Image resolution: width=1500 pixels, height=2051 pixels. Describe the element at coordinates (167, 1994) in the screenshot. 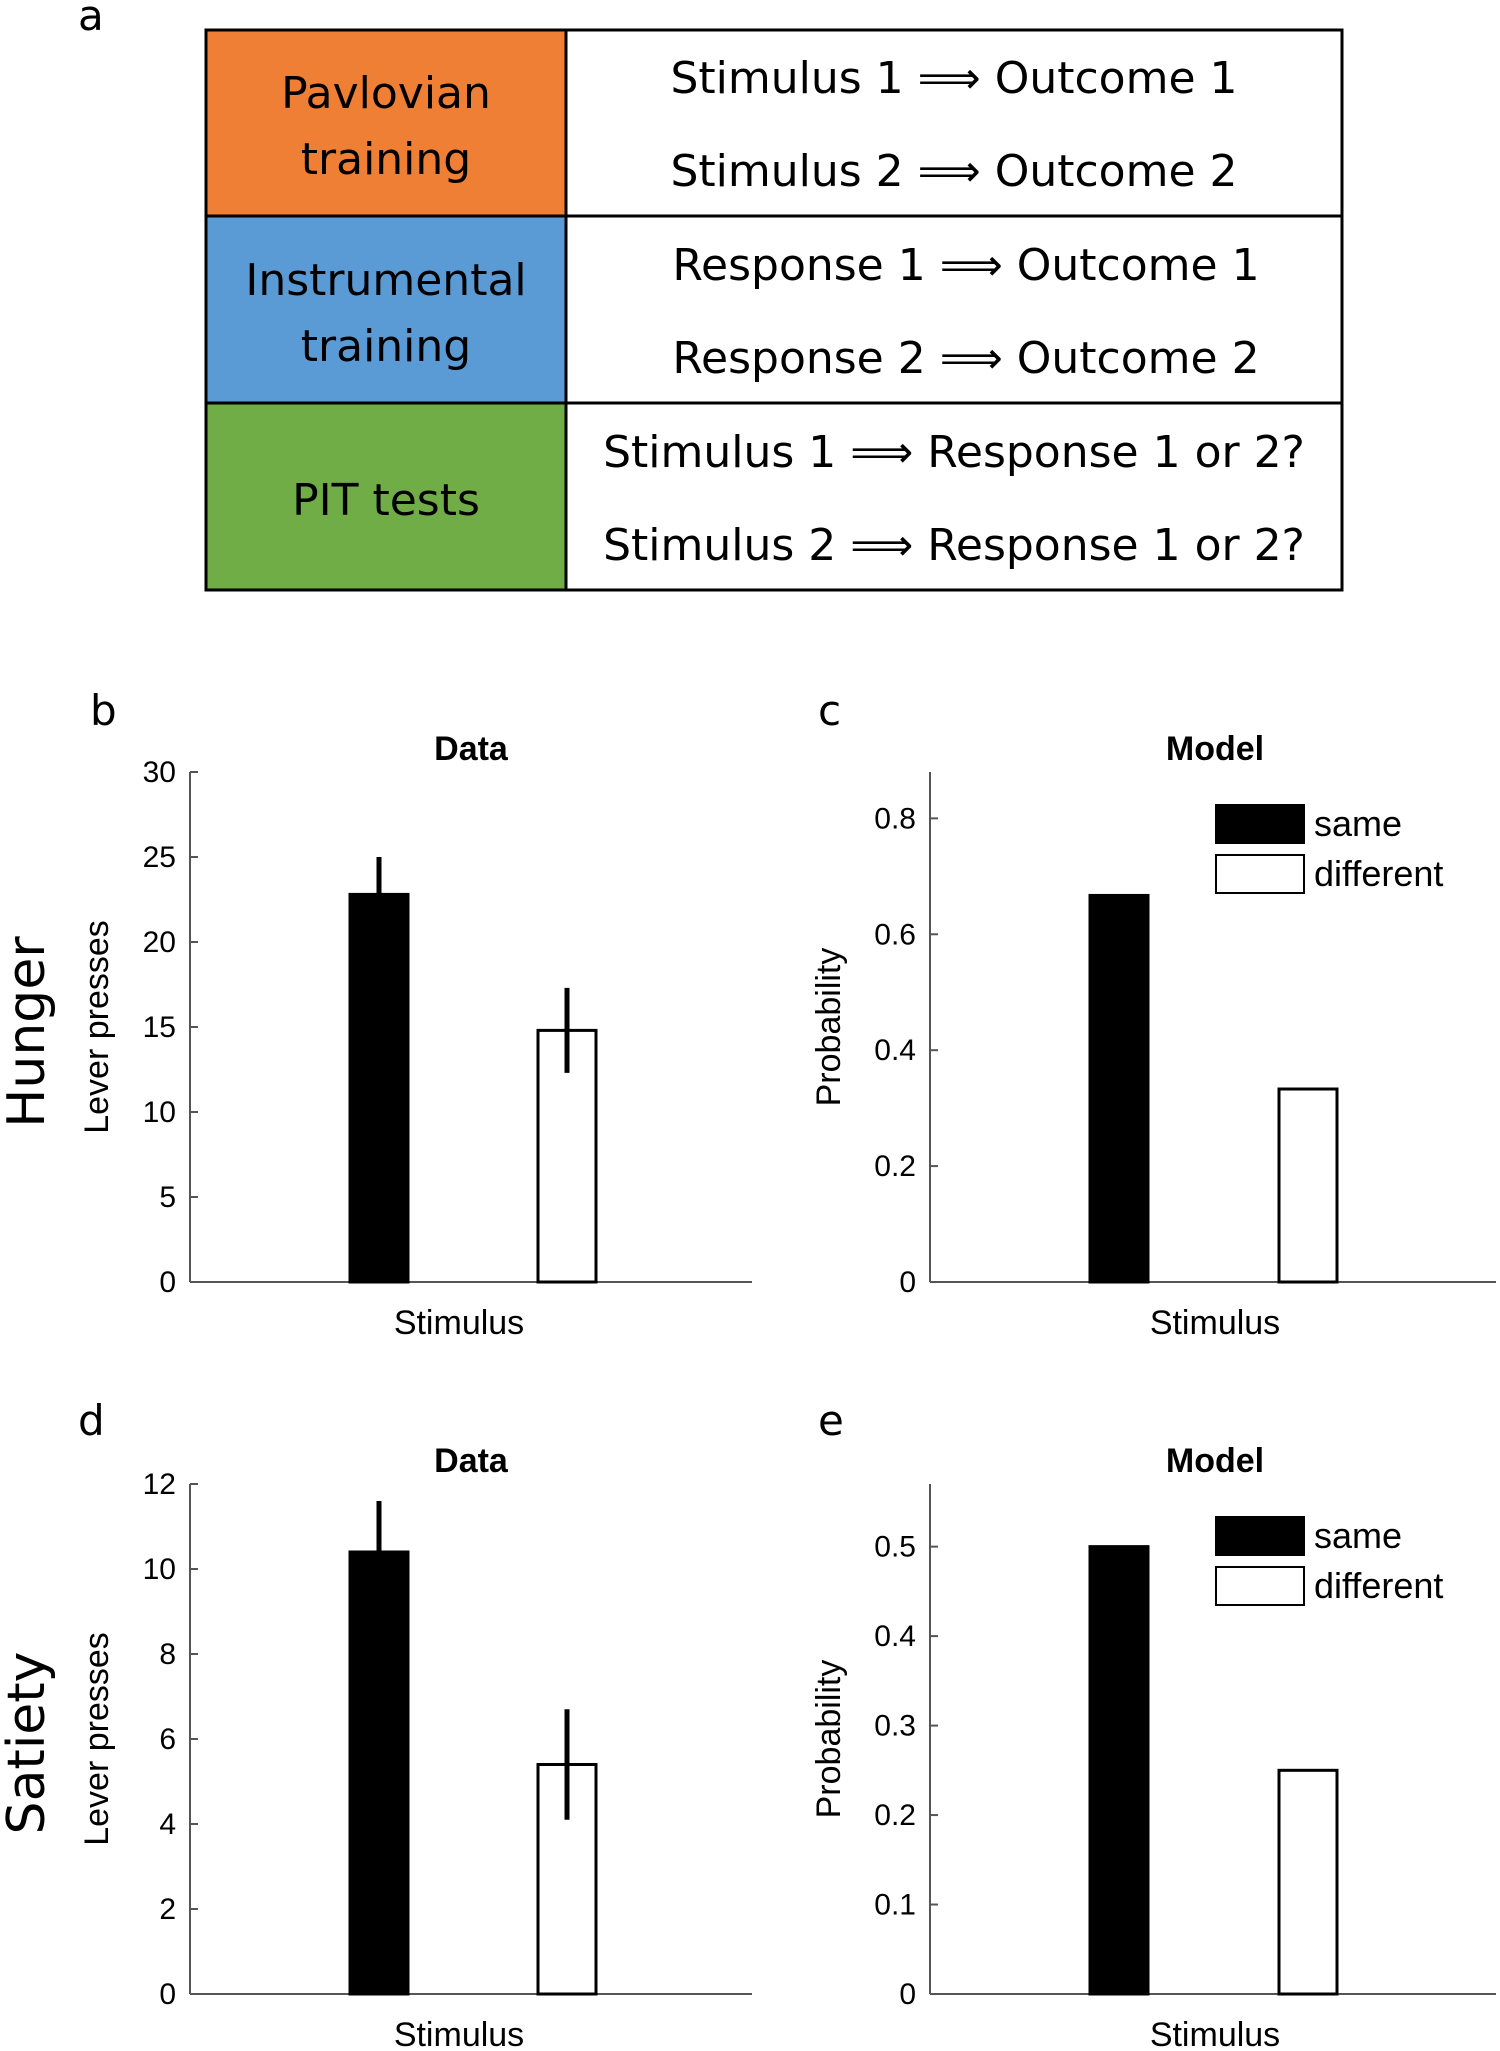

I see `y-tick-label-d-0: 0` at that location.